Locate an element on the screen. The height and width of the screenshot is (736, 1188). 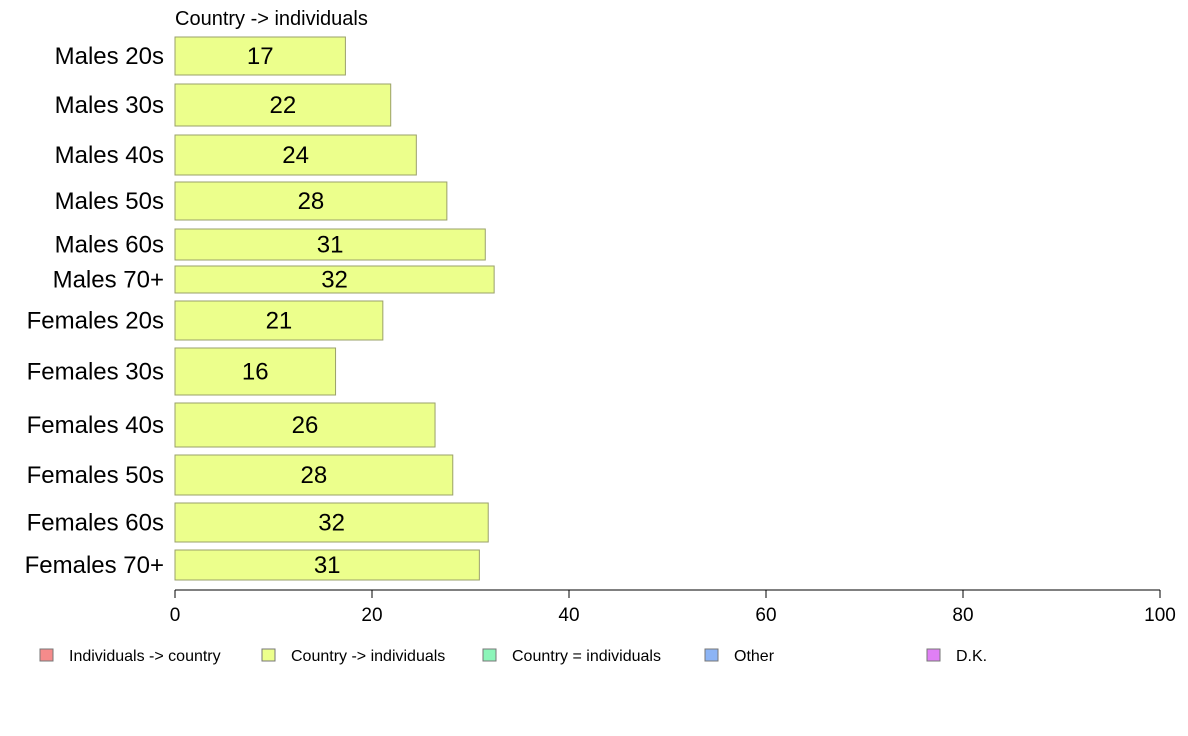
legend-label: Country -> individuals is located at coordinates (368, 656).